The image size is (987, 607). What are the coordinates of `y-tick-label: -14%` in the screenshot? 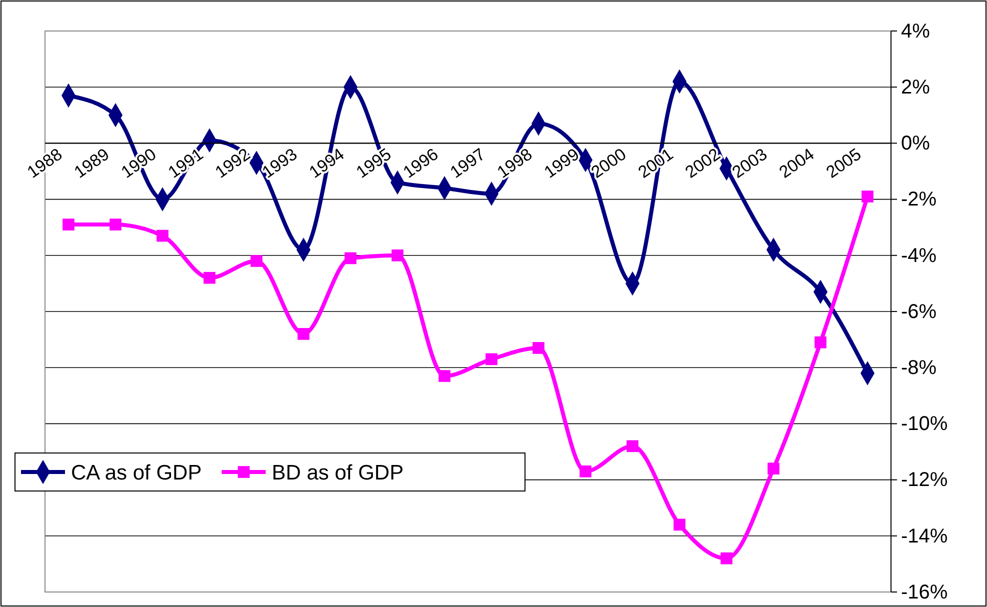 It's located at (924, 536).